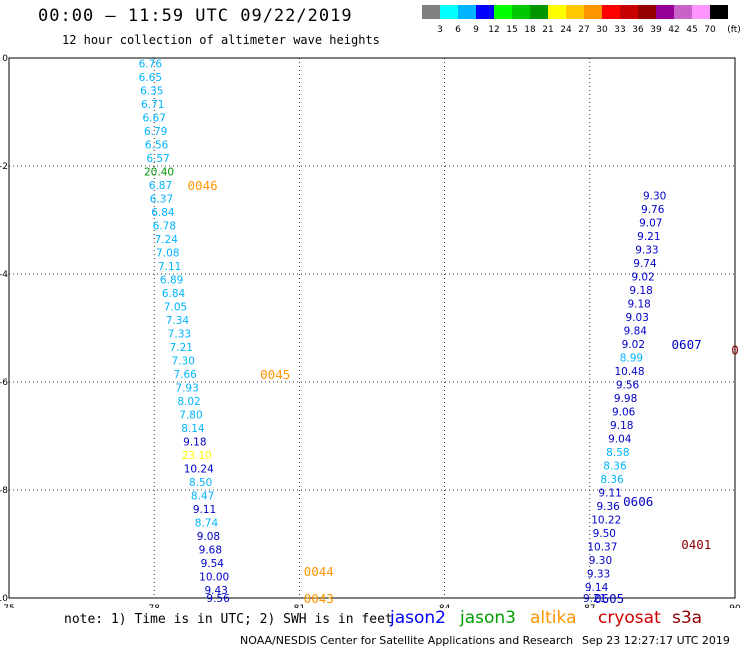 This screenshot has width=740, height=650. I want to click on pass-time-label: 0, so click(735, 350).